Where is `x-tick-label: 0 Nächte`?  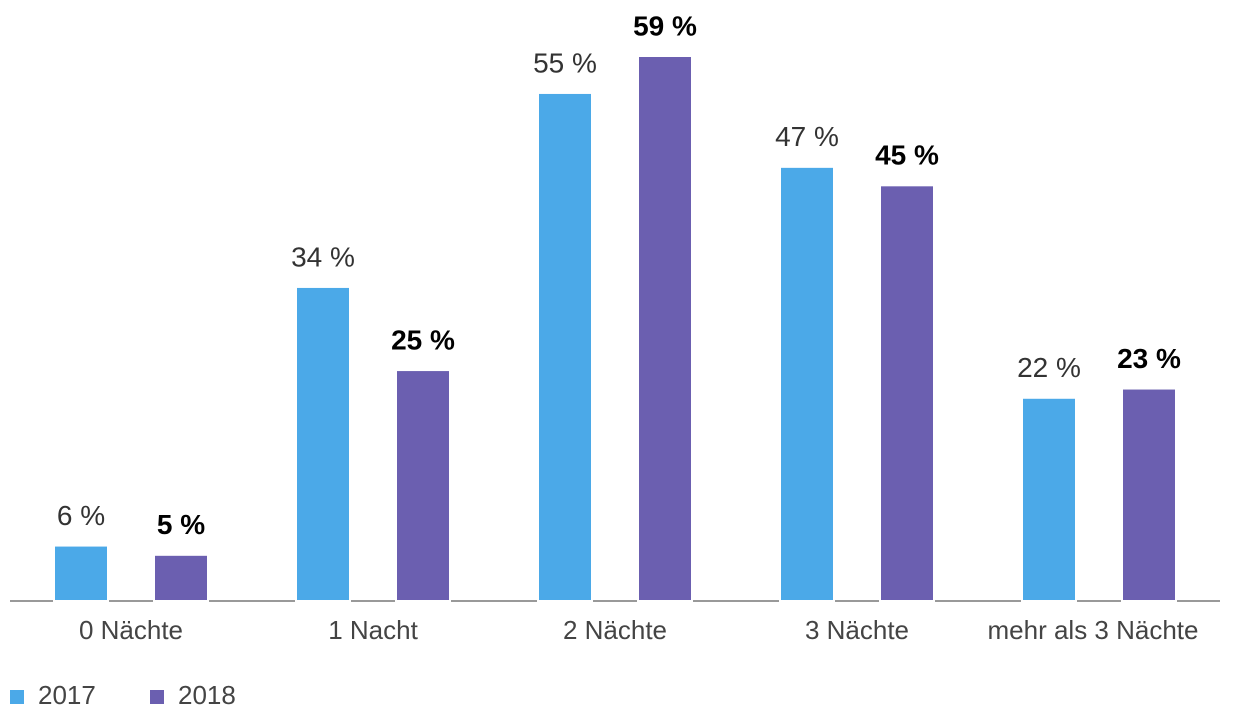 x-tick-label: 0 Nächte is located at coordinates (131, 630).